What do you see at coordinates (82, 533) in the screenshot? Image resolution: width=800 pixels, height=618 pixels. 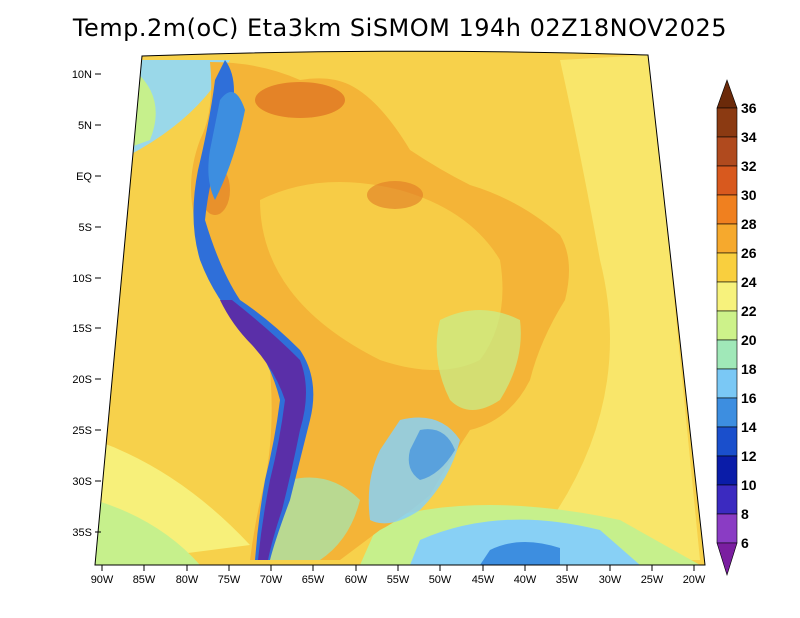 I see `lat-label: 35S` at bounding box center [82, 533].